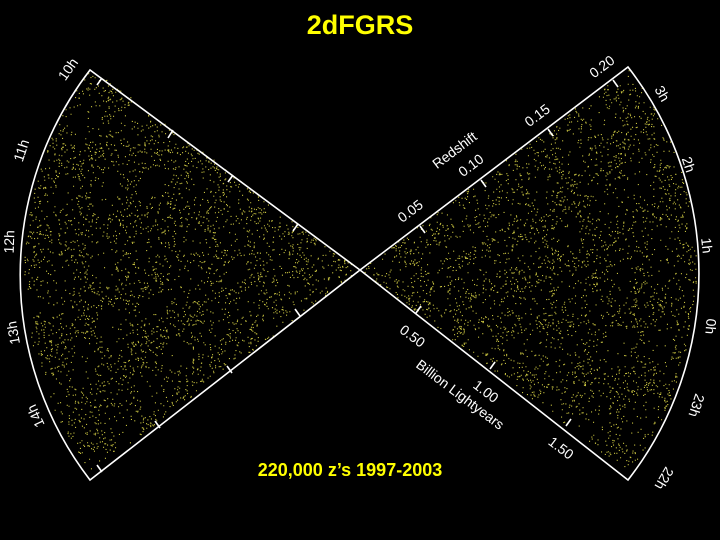  I want to click on hour-label-10h: 10h, so click(68, 69).